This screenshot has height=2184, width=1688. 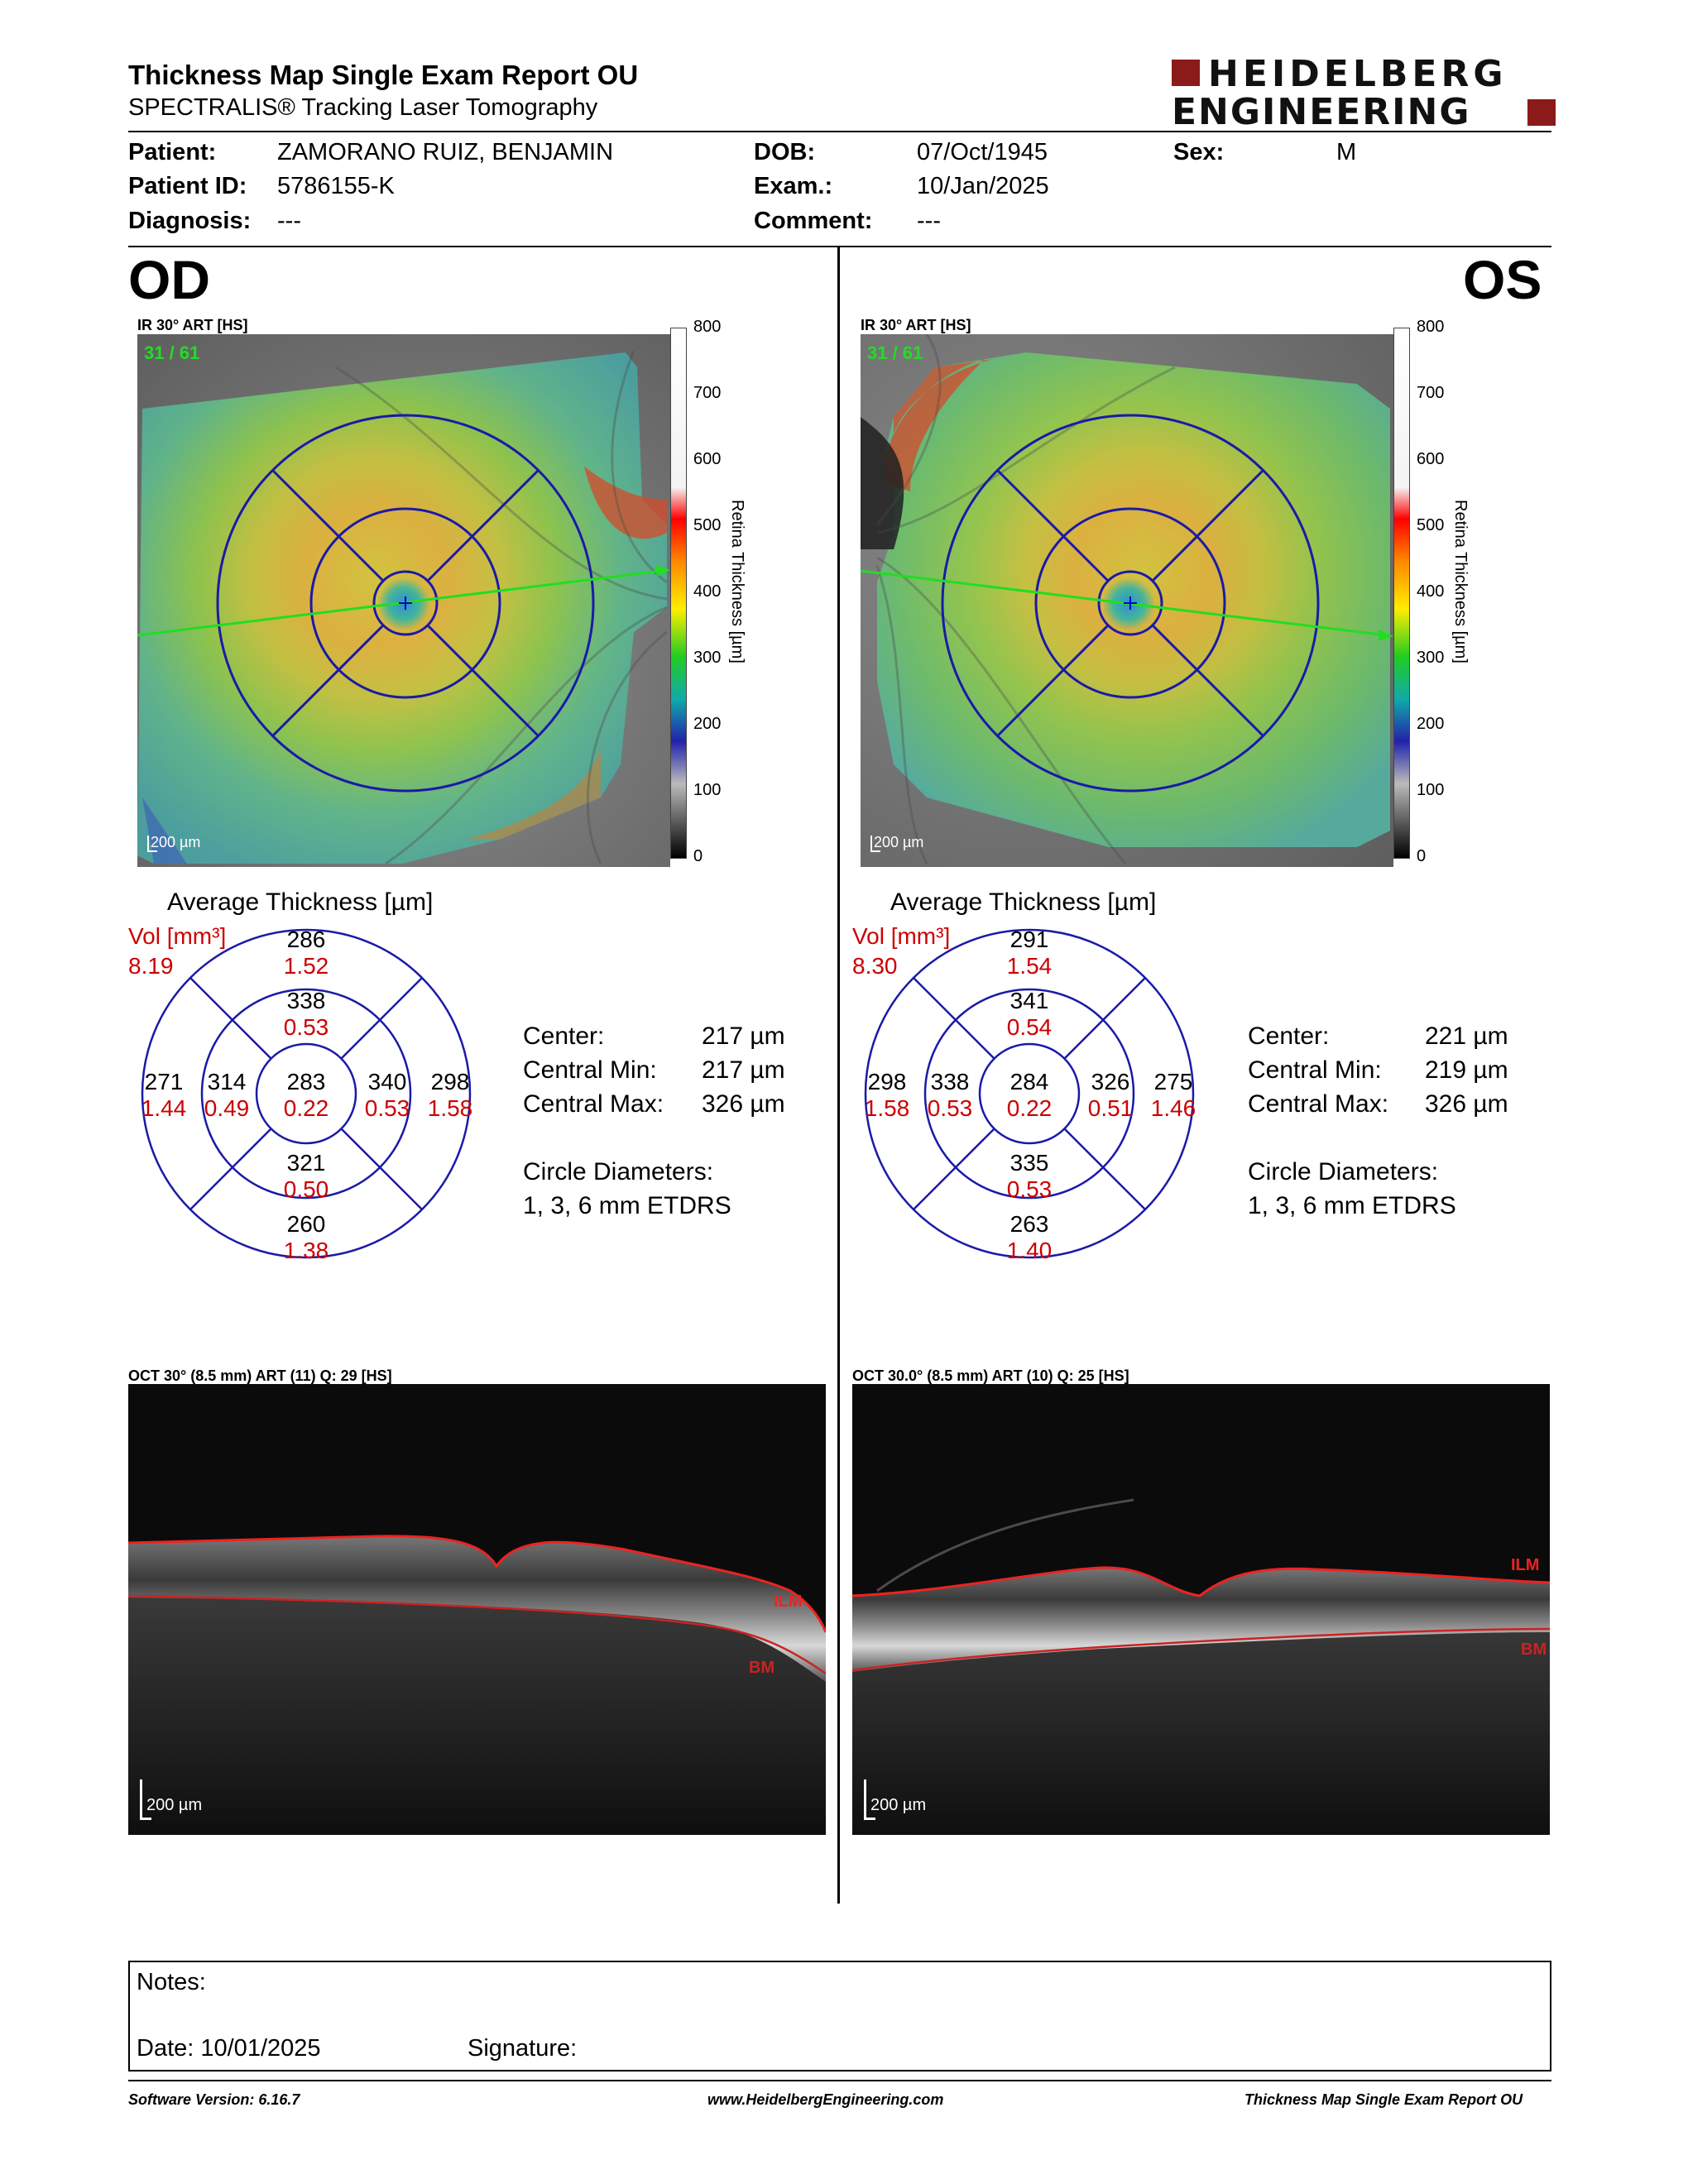 What do you see at coordinates (593, 1104) in the screenshot?
I see `od-cmax-label: Central Max:` at bounding box center [593, 1104].